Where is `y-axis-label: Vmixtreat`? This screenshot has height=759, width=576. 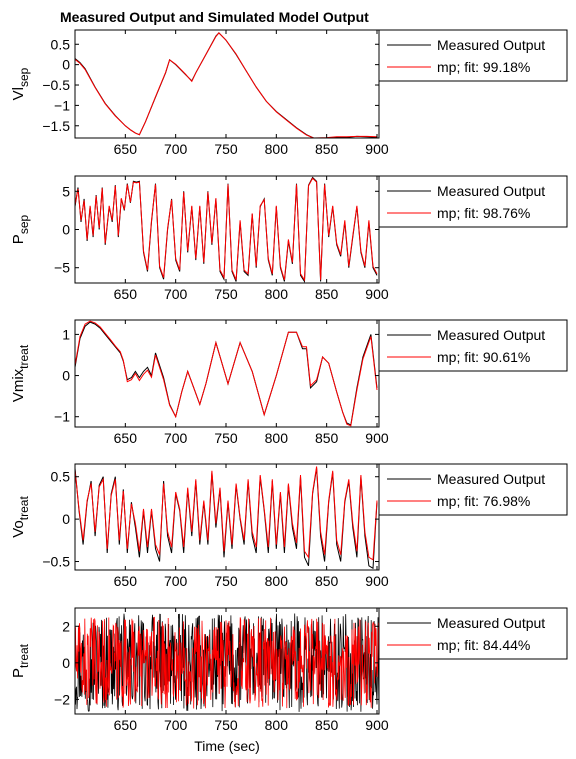 y-axis-label: Vmixtreat is located at coordinates (20, 373).